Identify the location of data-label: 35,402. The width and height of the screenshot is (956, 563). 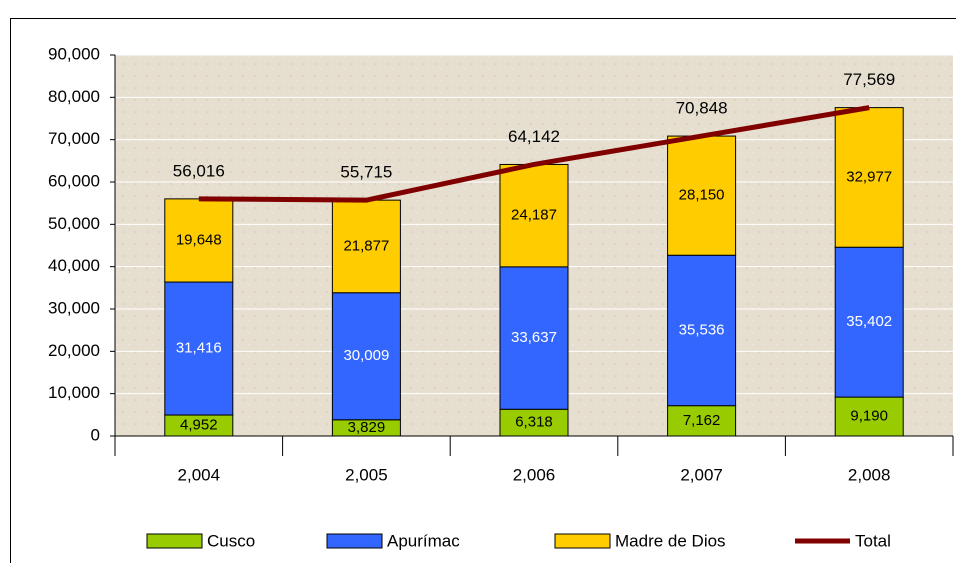
(869, 321).